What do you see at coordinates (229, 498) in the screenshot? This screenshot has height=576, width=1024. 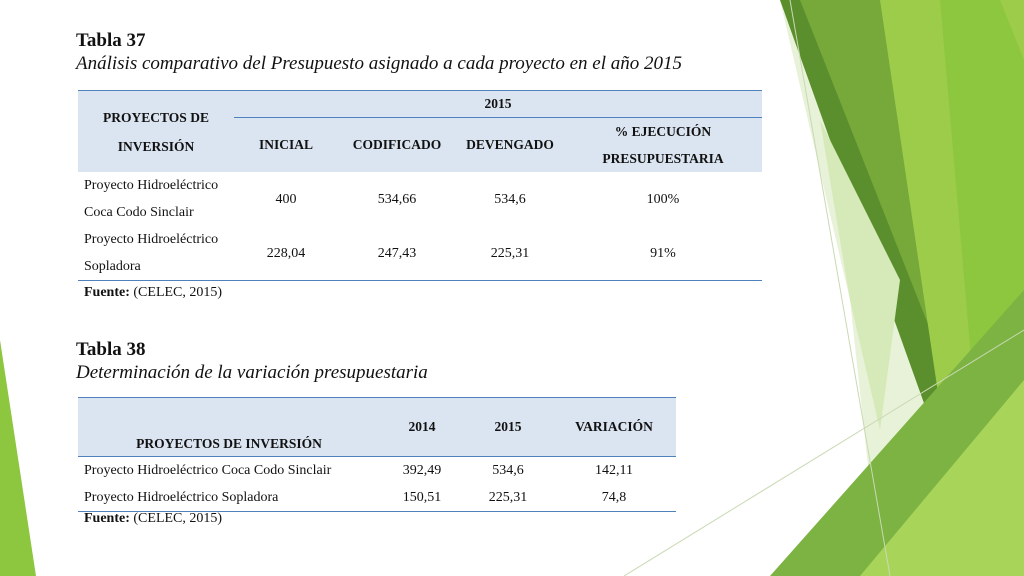 I see `table38-row2-project: Proyecto Hidroeléctrico Sopladora` at bounding box center [229, 498].